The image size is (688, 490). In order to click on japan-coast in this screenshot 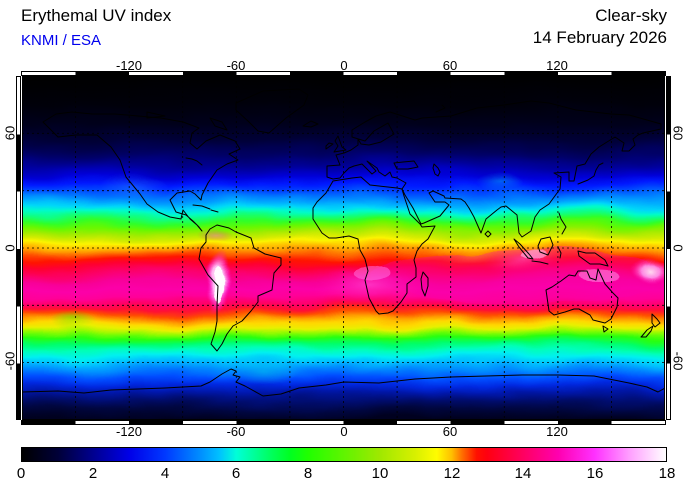, I will do `click(590, 173)`.